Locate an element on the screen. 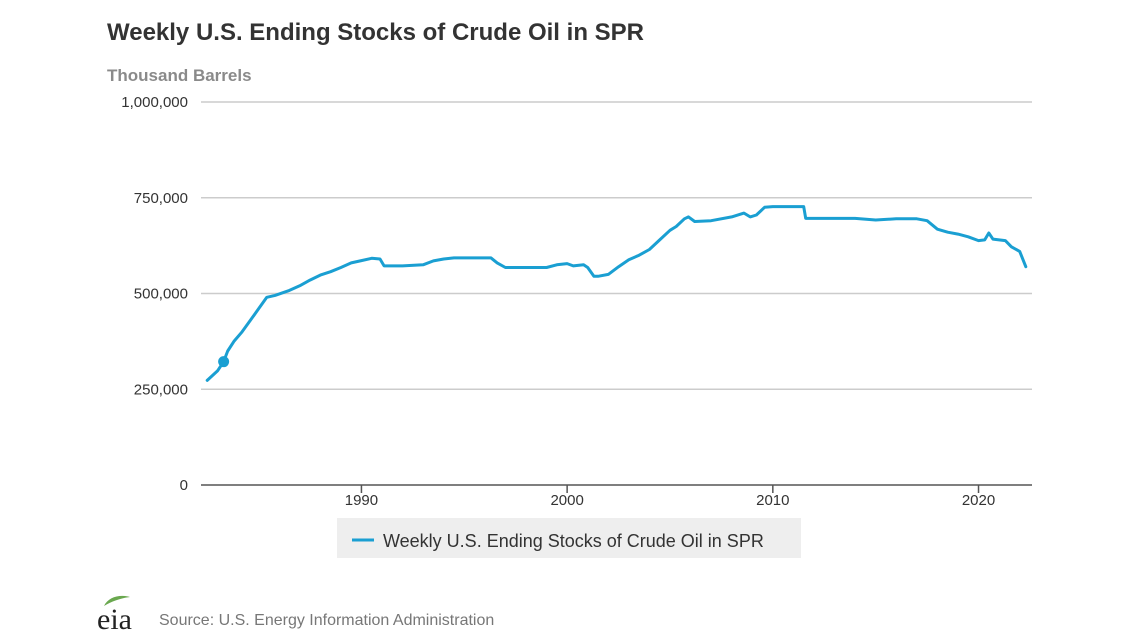 This screenshot has height=641, width=1140. x-axis: 1990 2000 2010 2020 is located at coordinates (616, 496).